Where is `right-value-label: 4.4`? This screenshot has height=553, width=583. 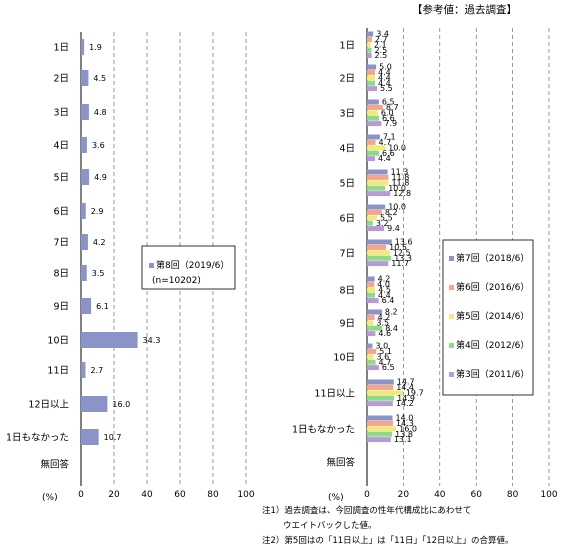
right-value-label: 4.4 is located at coordinates (384, 295).